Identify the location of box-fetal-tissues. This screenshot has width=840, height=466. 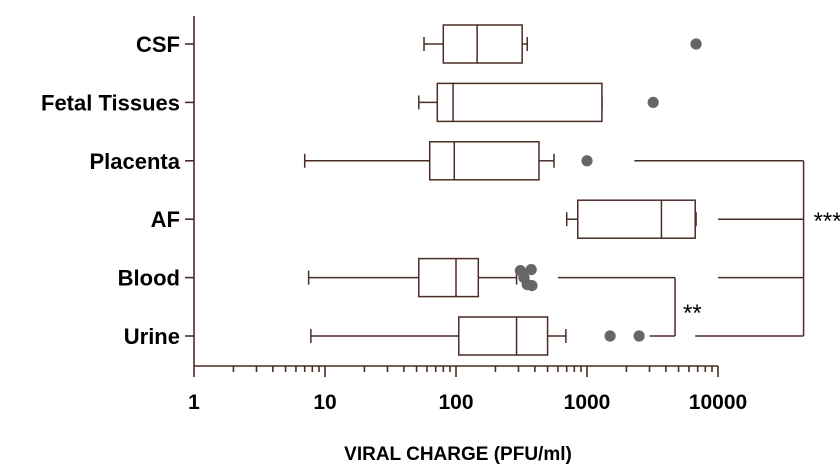
(538, 102).